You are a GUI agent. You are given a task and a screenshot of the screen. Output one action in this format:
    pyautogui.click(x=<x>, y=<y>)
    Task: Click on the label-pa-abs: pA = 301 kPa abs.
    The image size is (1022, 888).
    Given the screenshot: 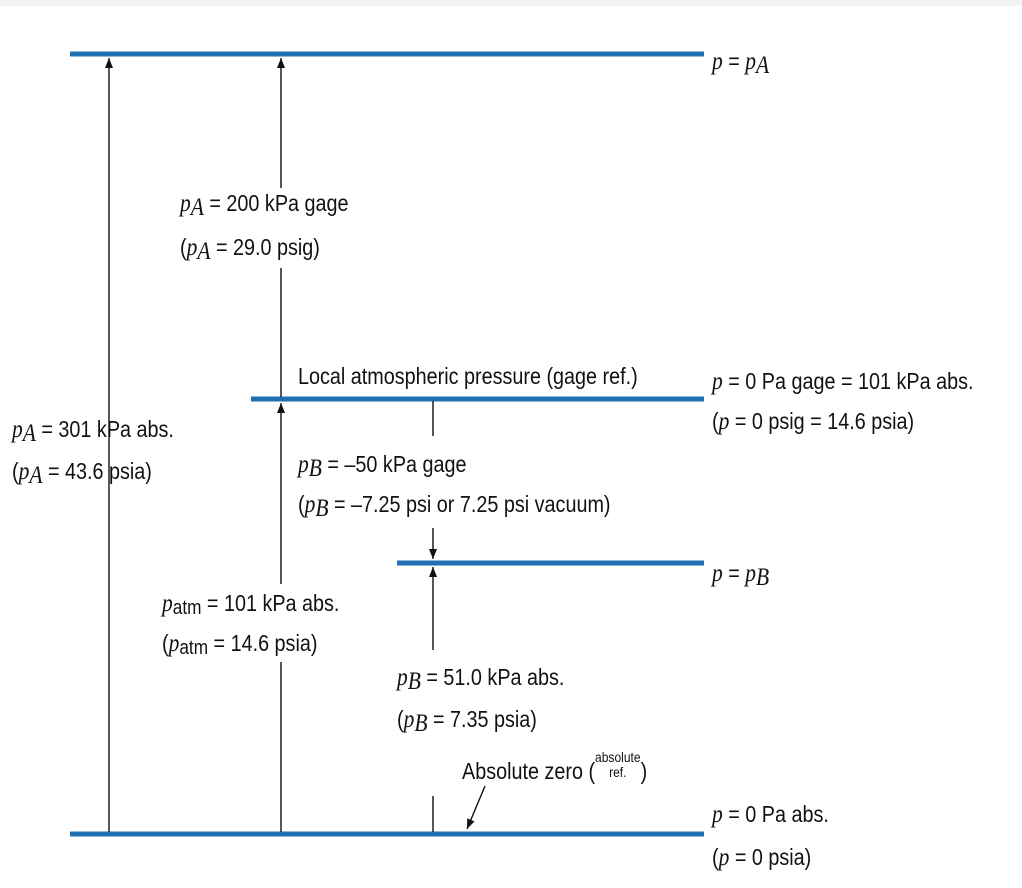 What is the action you would take?
    pyautogui.click(x=93, y=431)
    